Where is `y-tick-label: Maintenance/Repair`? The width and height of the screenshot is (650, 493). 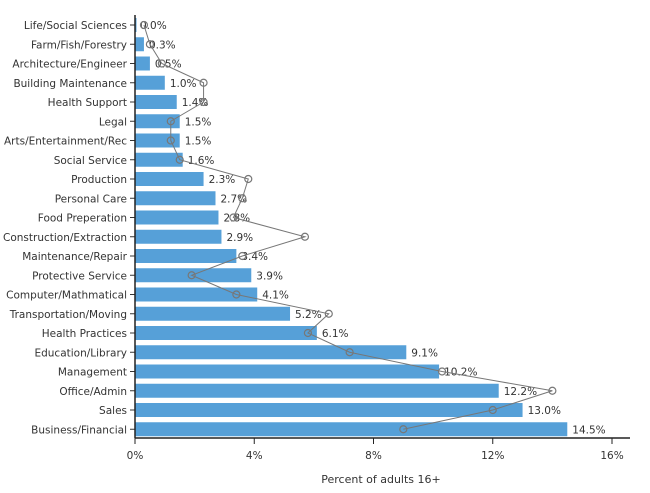 y-tick-label: Maintenance/Repair is located at coordinates (74, 257).